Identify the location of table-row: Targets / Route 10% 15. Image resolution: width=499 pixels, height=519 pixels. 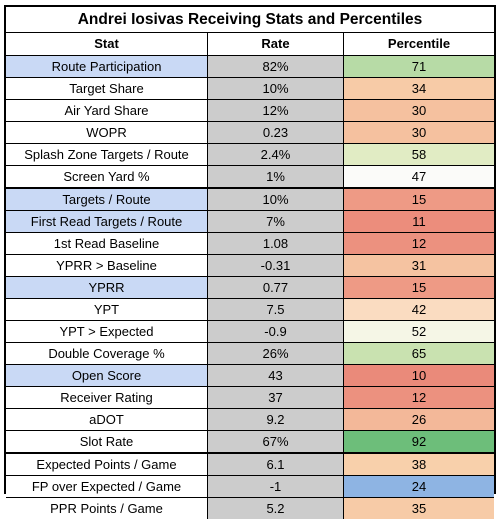
(250, 200).